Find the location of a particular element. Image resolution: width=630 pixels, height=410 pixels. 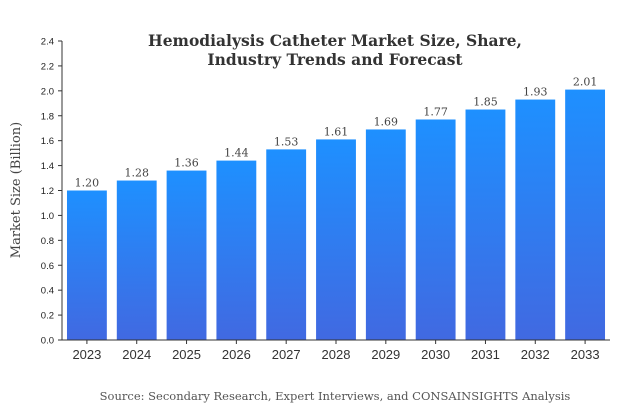

data-label-2032: 1.93 is located at coordinates (535, 92).